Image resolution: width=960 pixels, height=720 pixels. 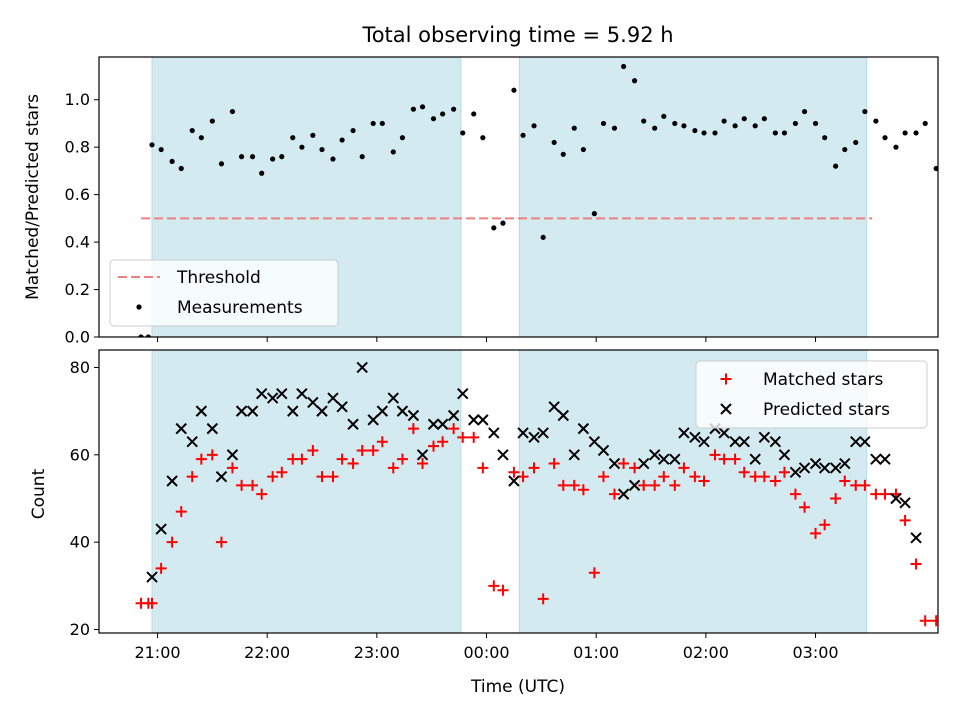 I want to click on y-tick-label: 1.0, so click(x=77, y=99).